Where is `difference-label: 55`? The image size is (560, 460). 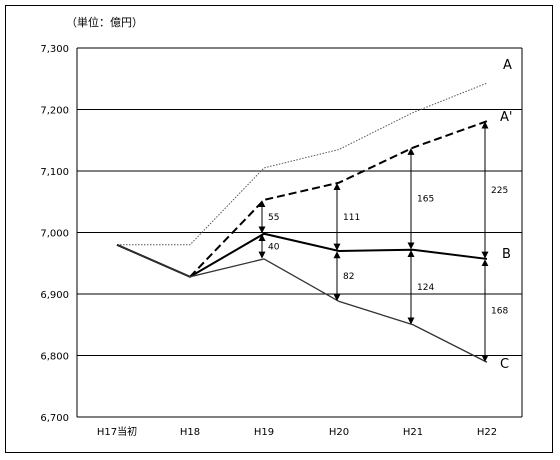 difference-label: 55 is located at coordinates (273, 218).